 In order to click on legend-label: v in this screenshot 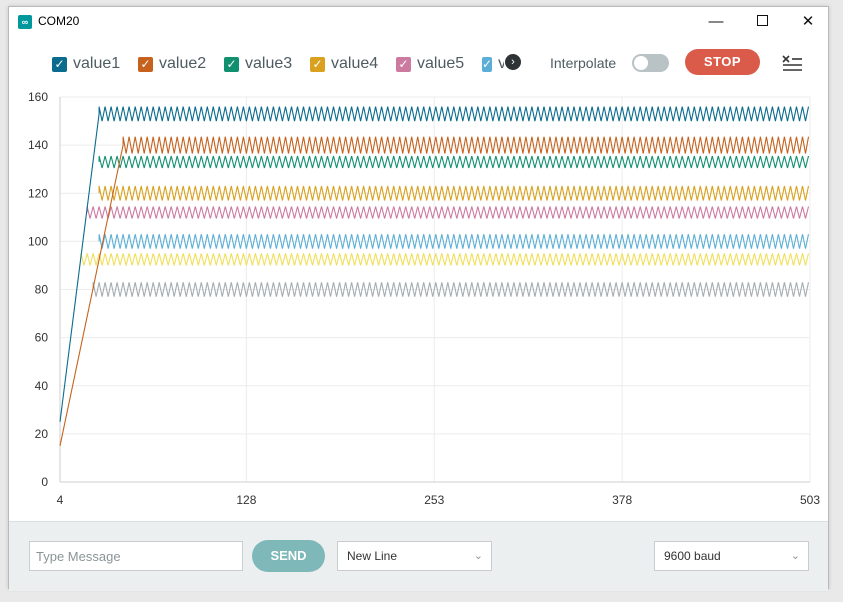, I will do `click(501, 63)`.